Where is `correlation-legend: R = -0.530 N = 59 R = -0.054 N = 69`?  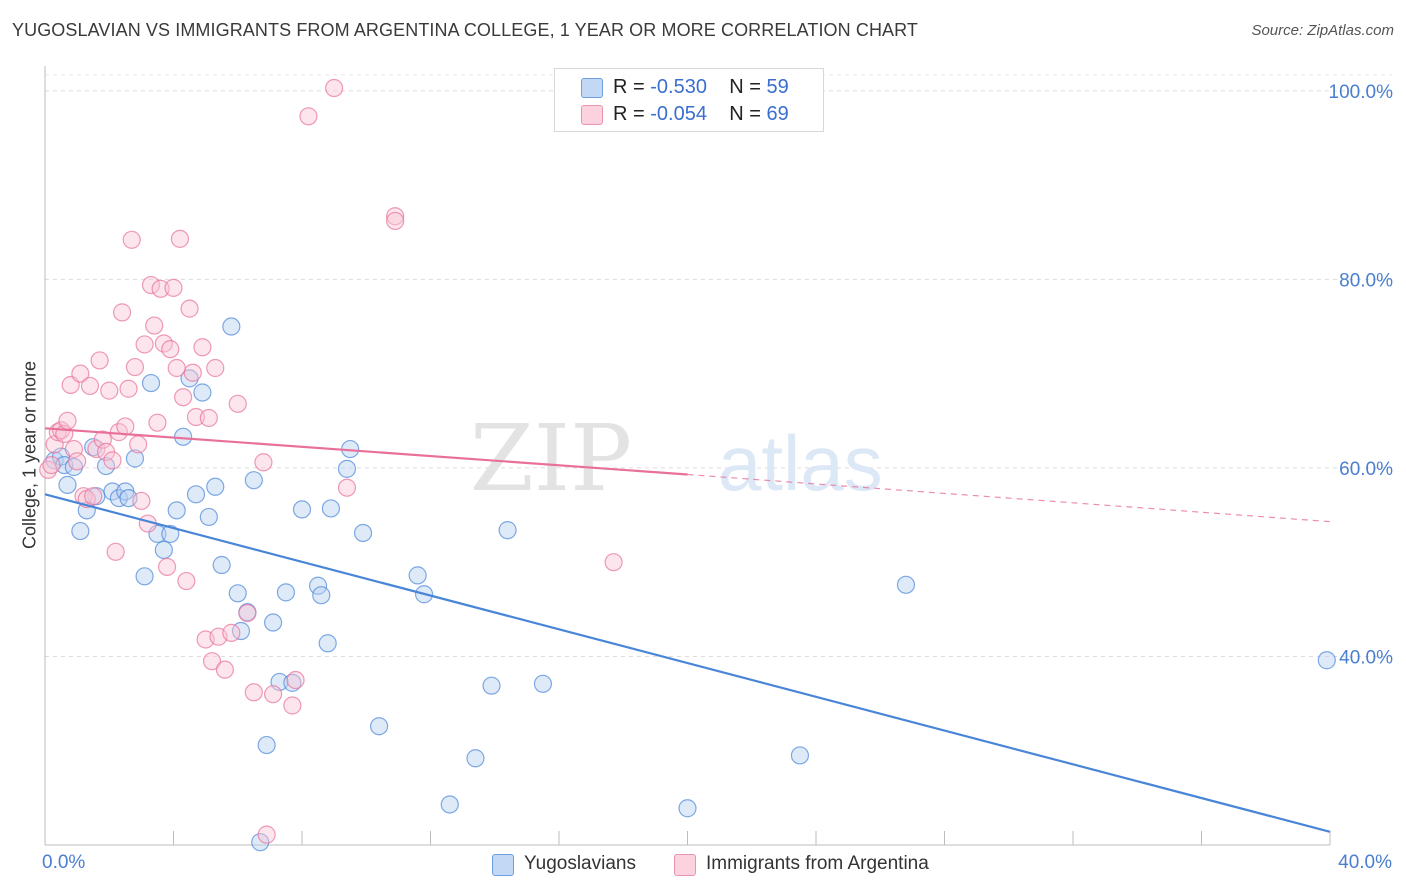 correlation-legend: R = -0.530 N = 59 R = -0.054 N = 69 is located at coordinates (689, 100).